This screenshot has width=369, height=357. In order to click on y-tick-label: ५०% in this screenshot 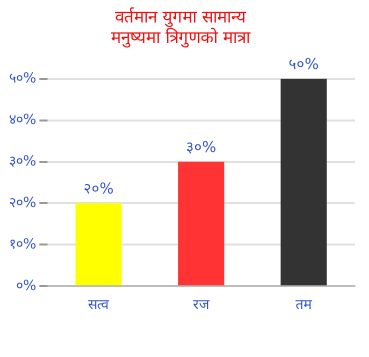, I will do `click(22, 78)`.